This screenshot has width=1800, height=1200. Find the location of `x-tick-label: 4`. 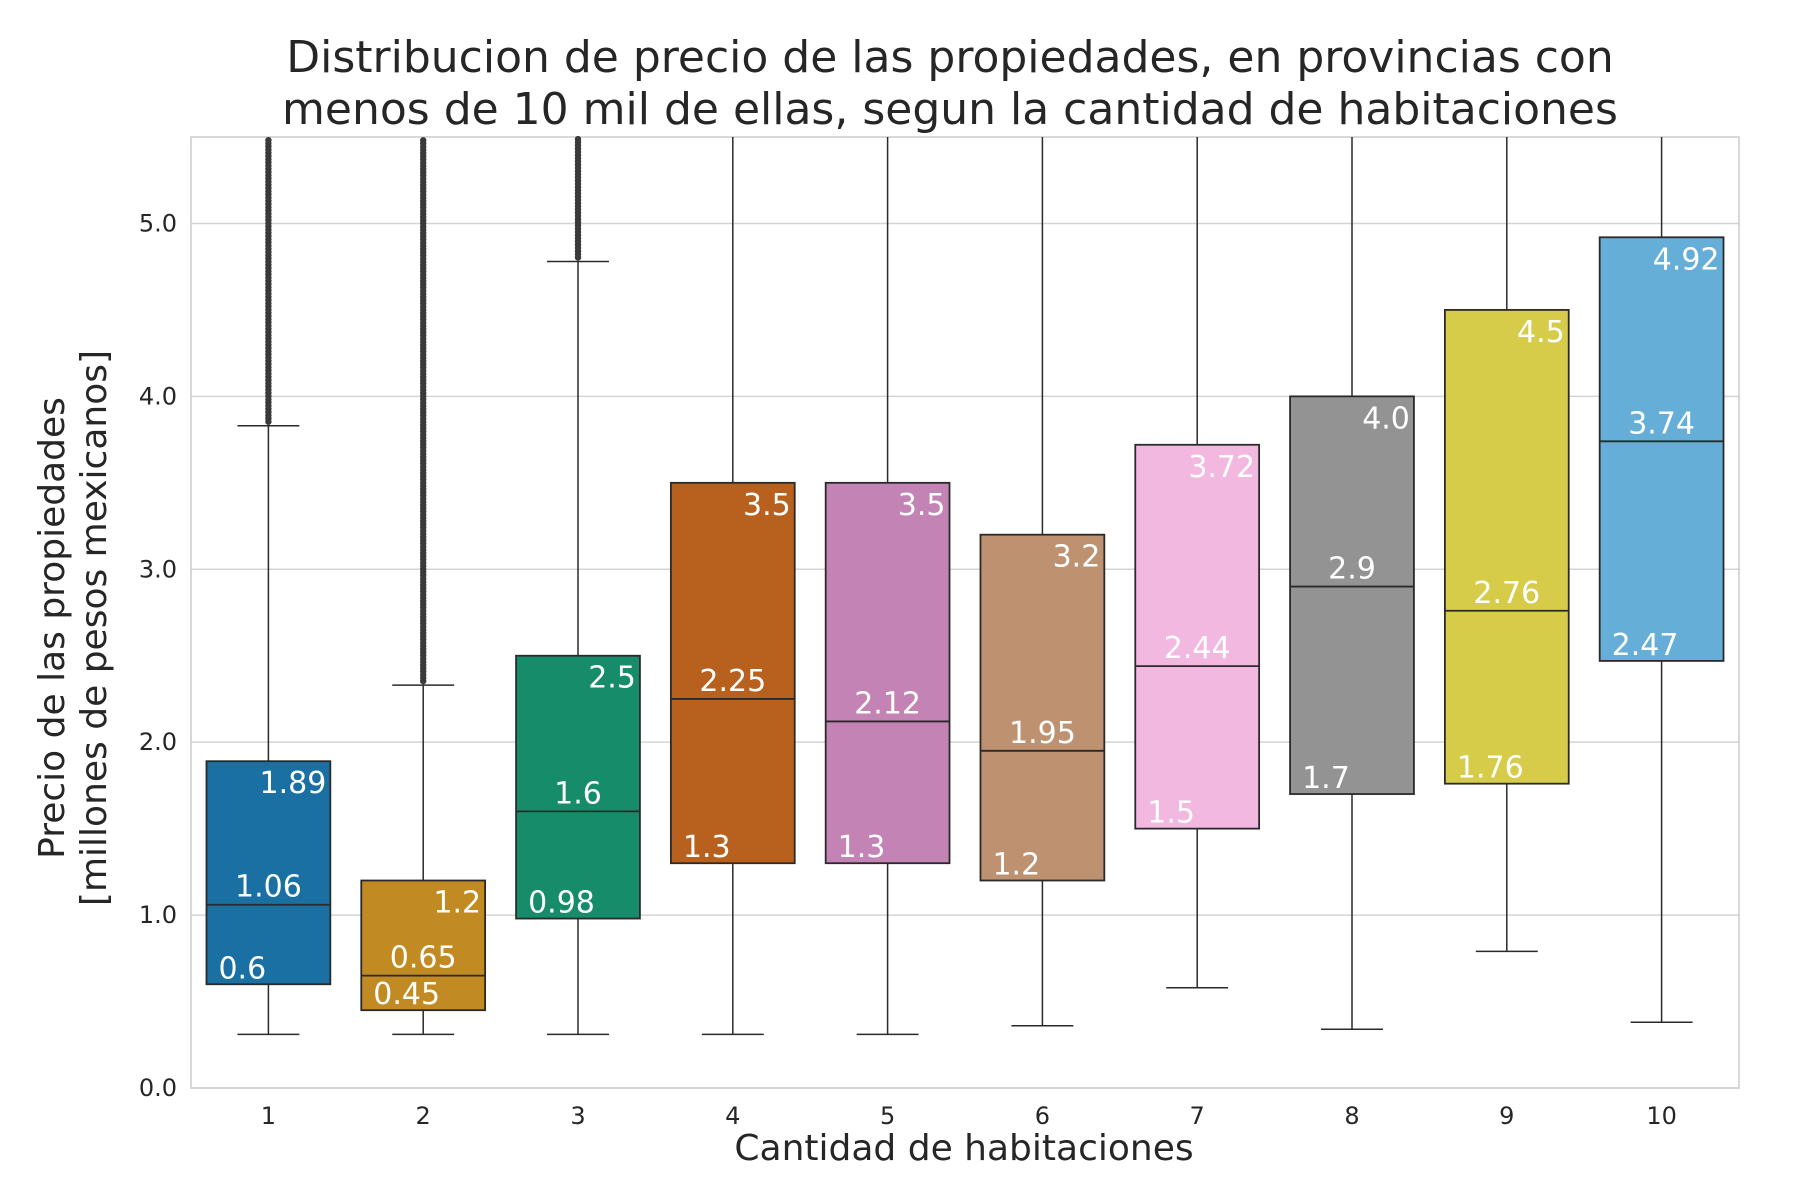

x-tick-label: 4 is located at coordinates (732, 1116).